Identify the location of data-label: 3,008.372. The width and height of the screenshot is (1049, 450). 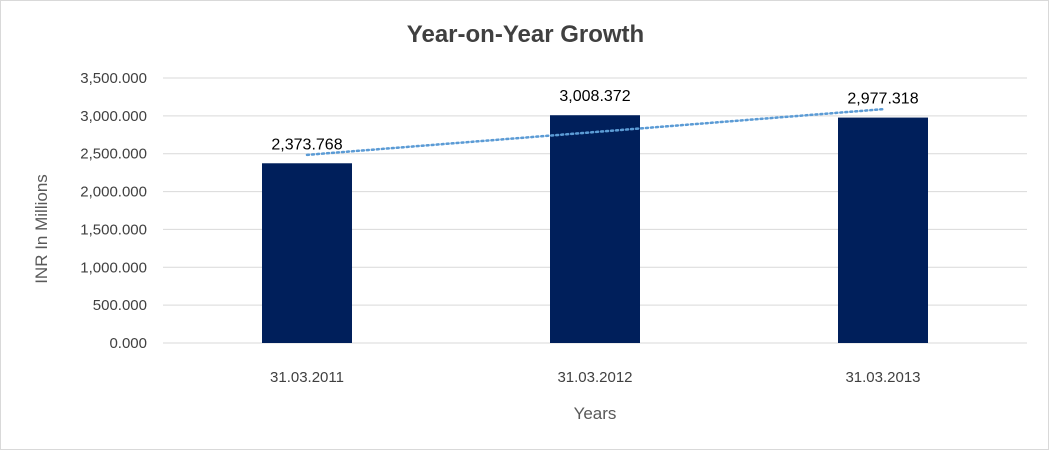
(594, 96).